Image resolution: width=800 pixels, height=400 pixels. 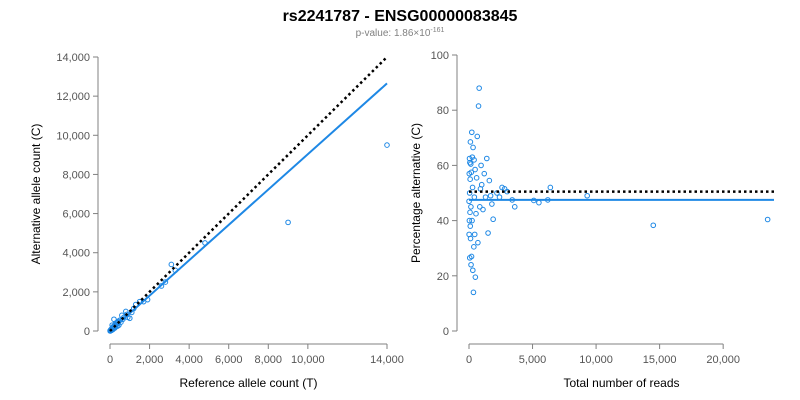 I want to click on x-tick-label: 15,000, so click(x=660, y=360).